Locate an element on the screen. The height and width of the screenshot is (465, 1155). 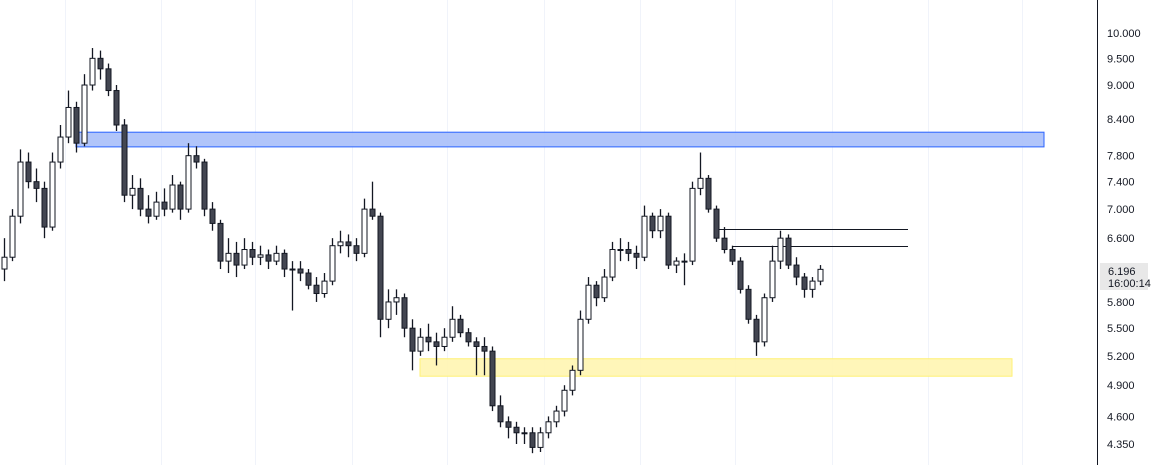
price-tick-label: 5.800 is located at coordinates (1121, 303).